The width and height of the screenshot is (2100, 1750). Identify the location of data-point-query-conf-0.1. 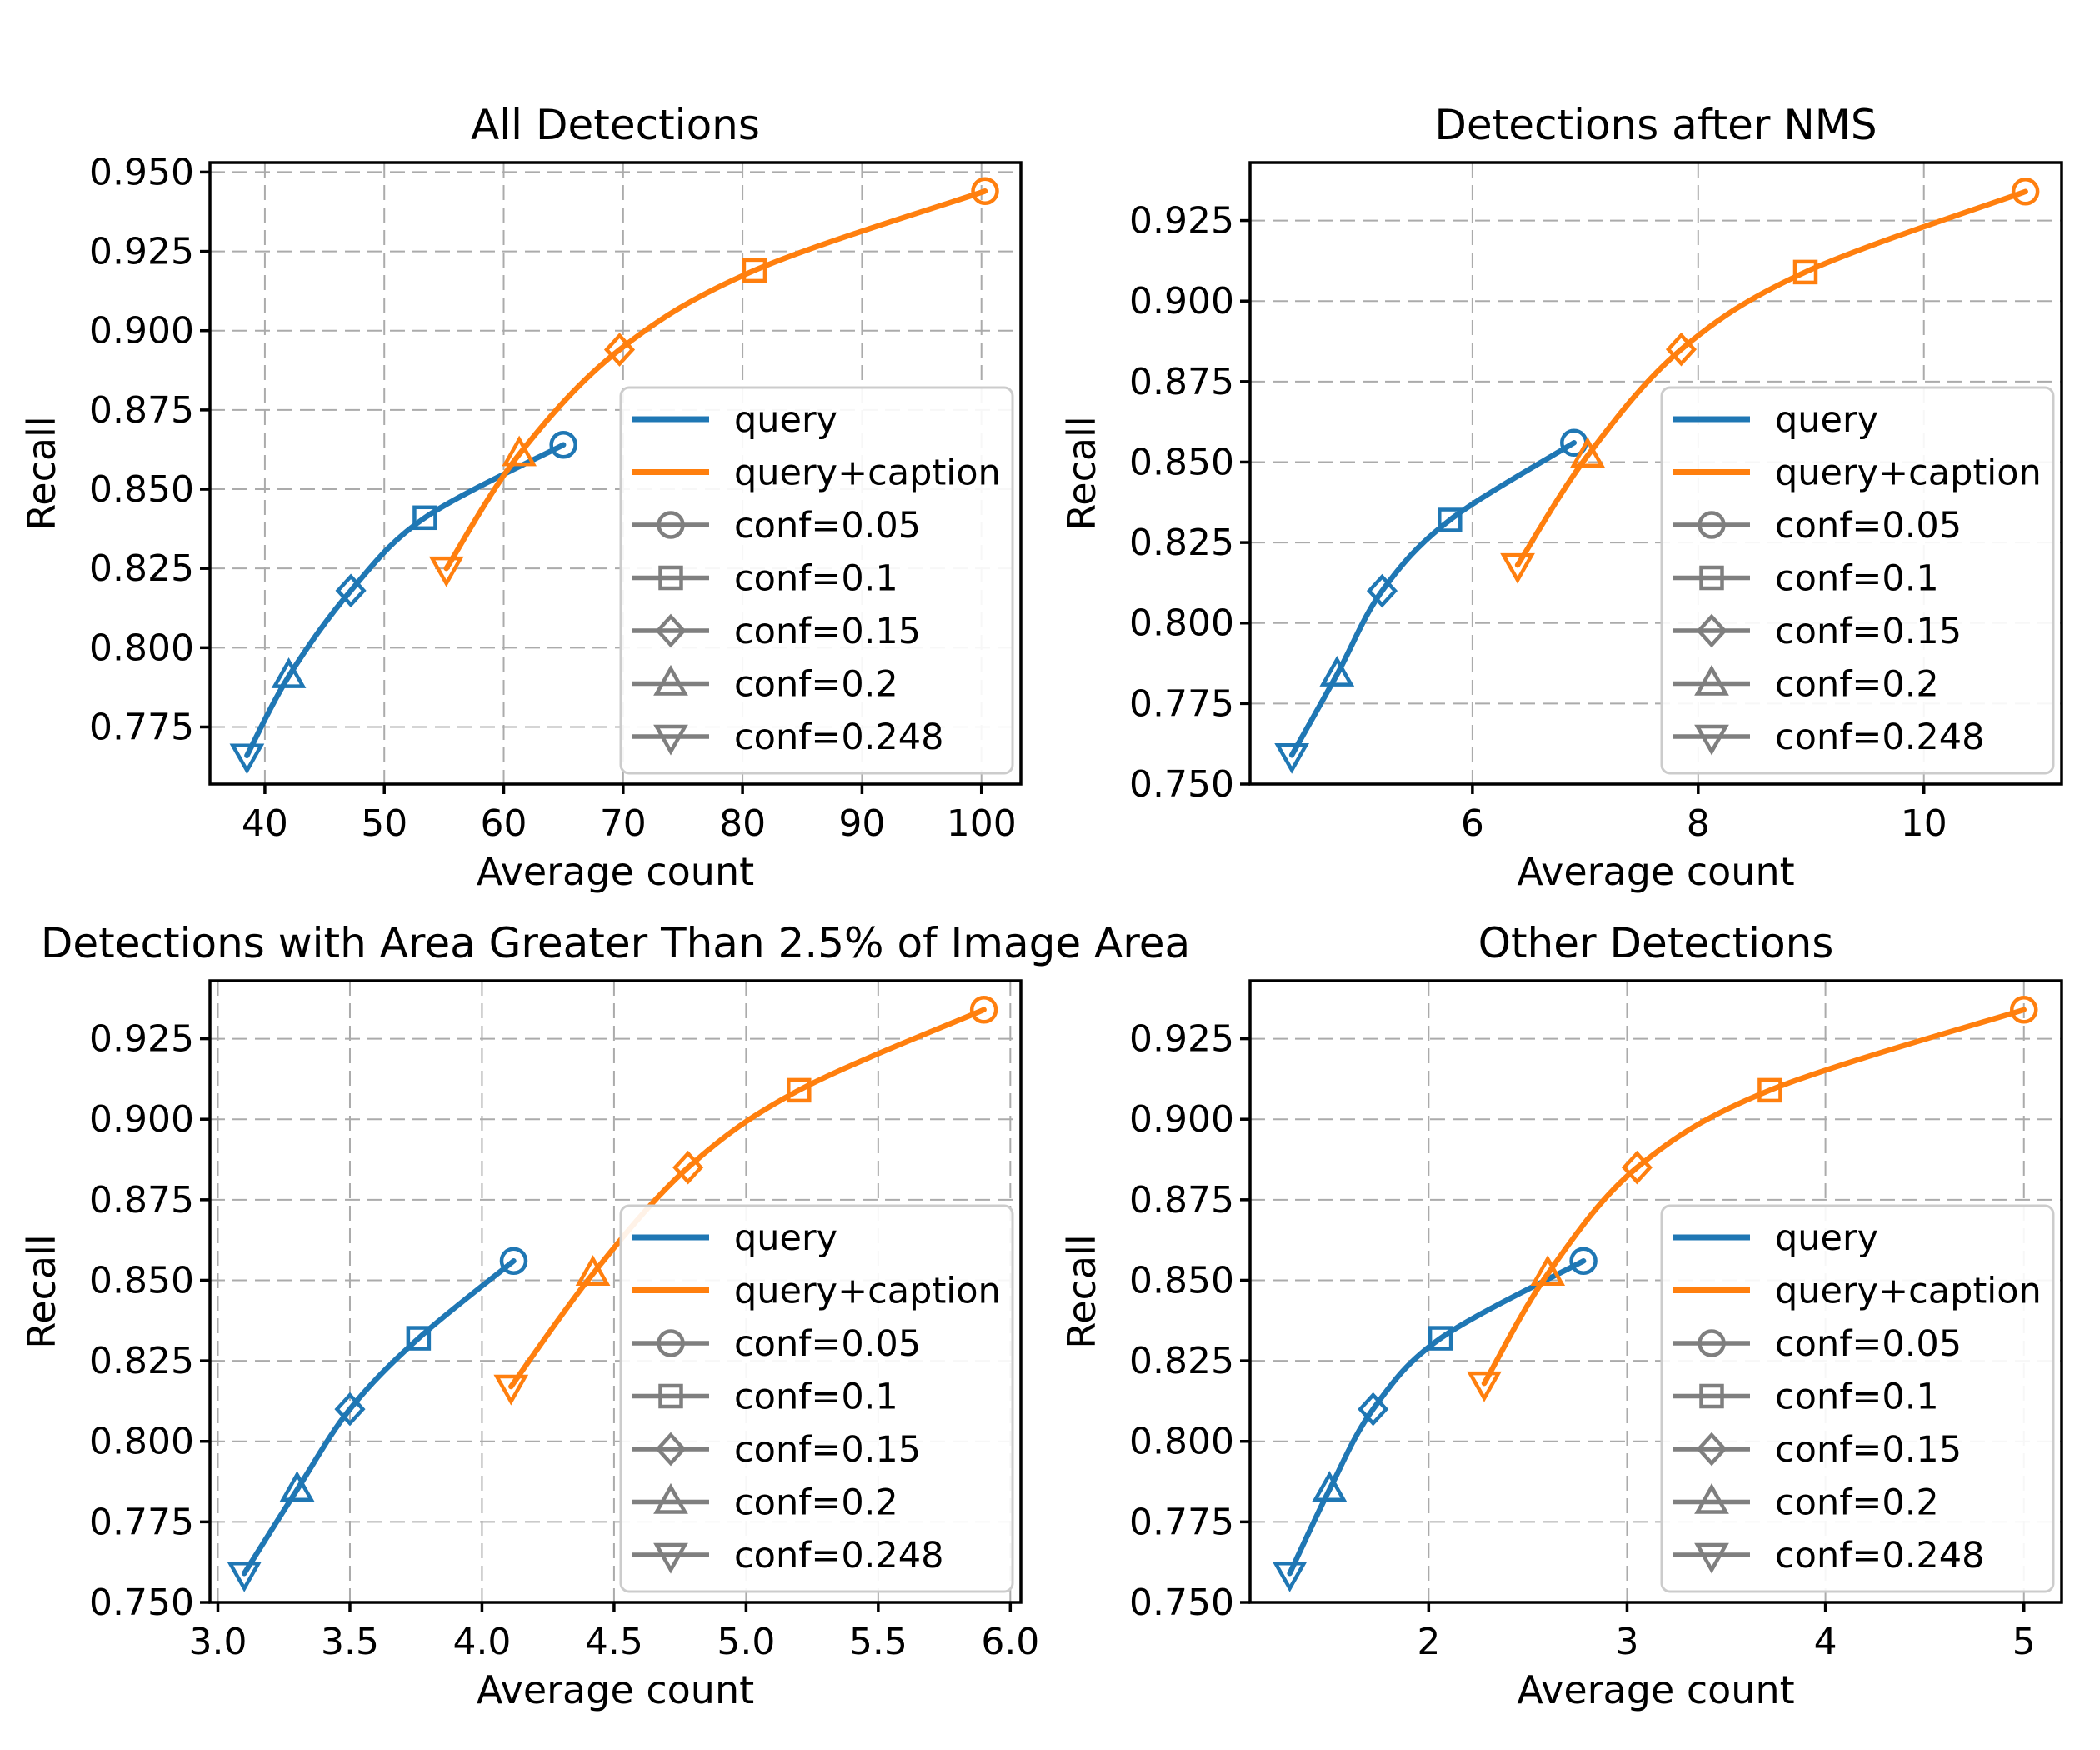
(1450, 520).